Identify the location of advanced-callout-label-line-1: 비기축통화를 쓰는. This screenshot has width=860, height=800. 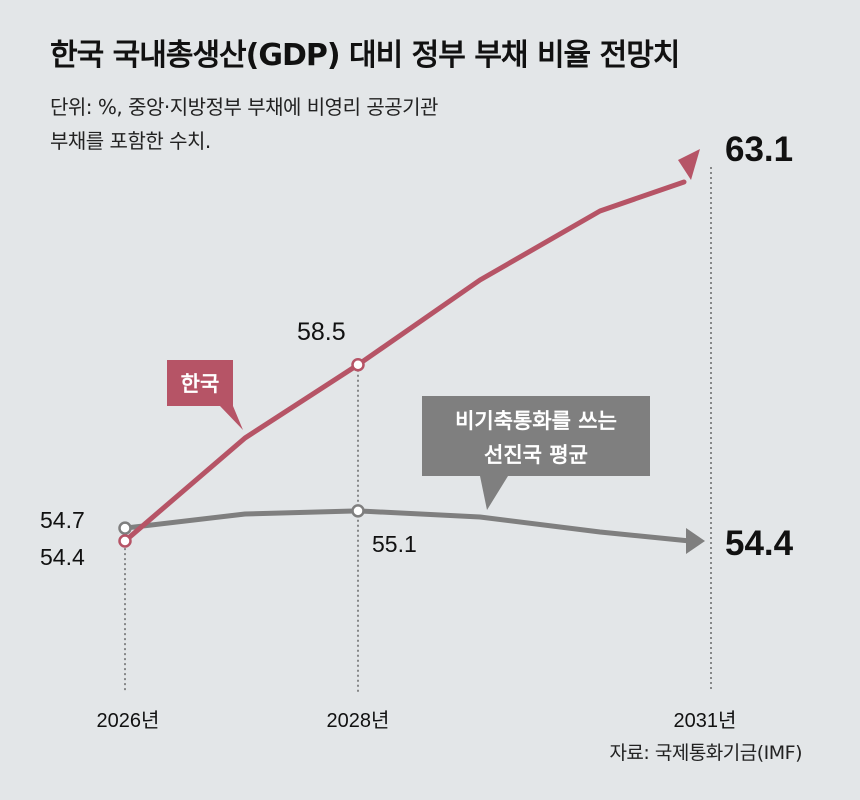
(536, 421).